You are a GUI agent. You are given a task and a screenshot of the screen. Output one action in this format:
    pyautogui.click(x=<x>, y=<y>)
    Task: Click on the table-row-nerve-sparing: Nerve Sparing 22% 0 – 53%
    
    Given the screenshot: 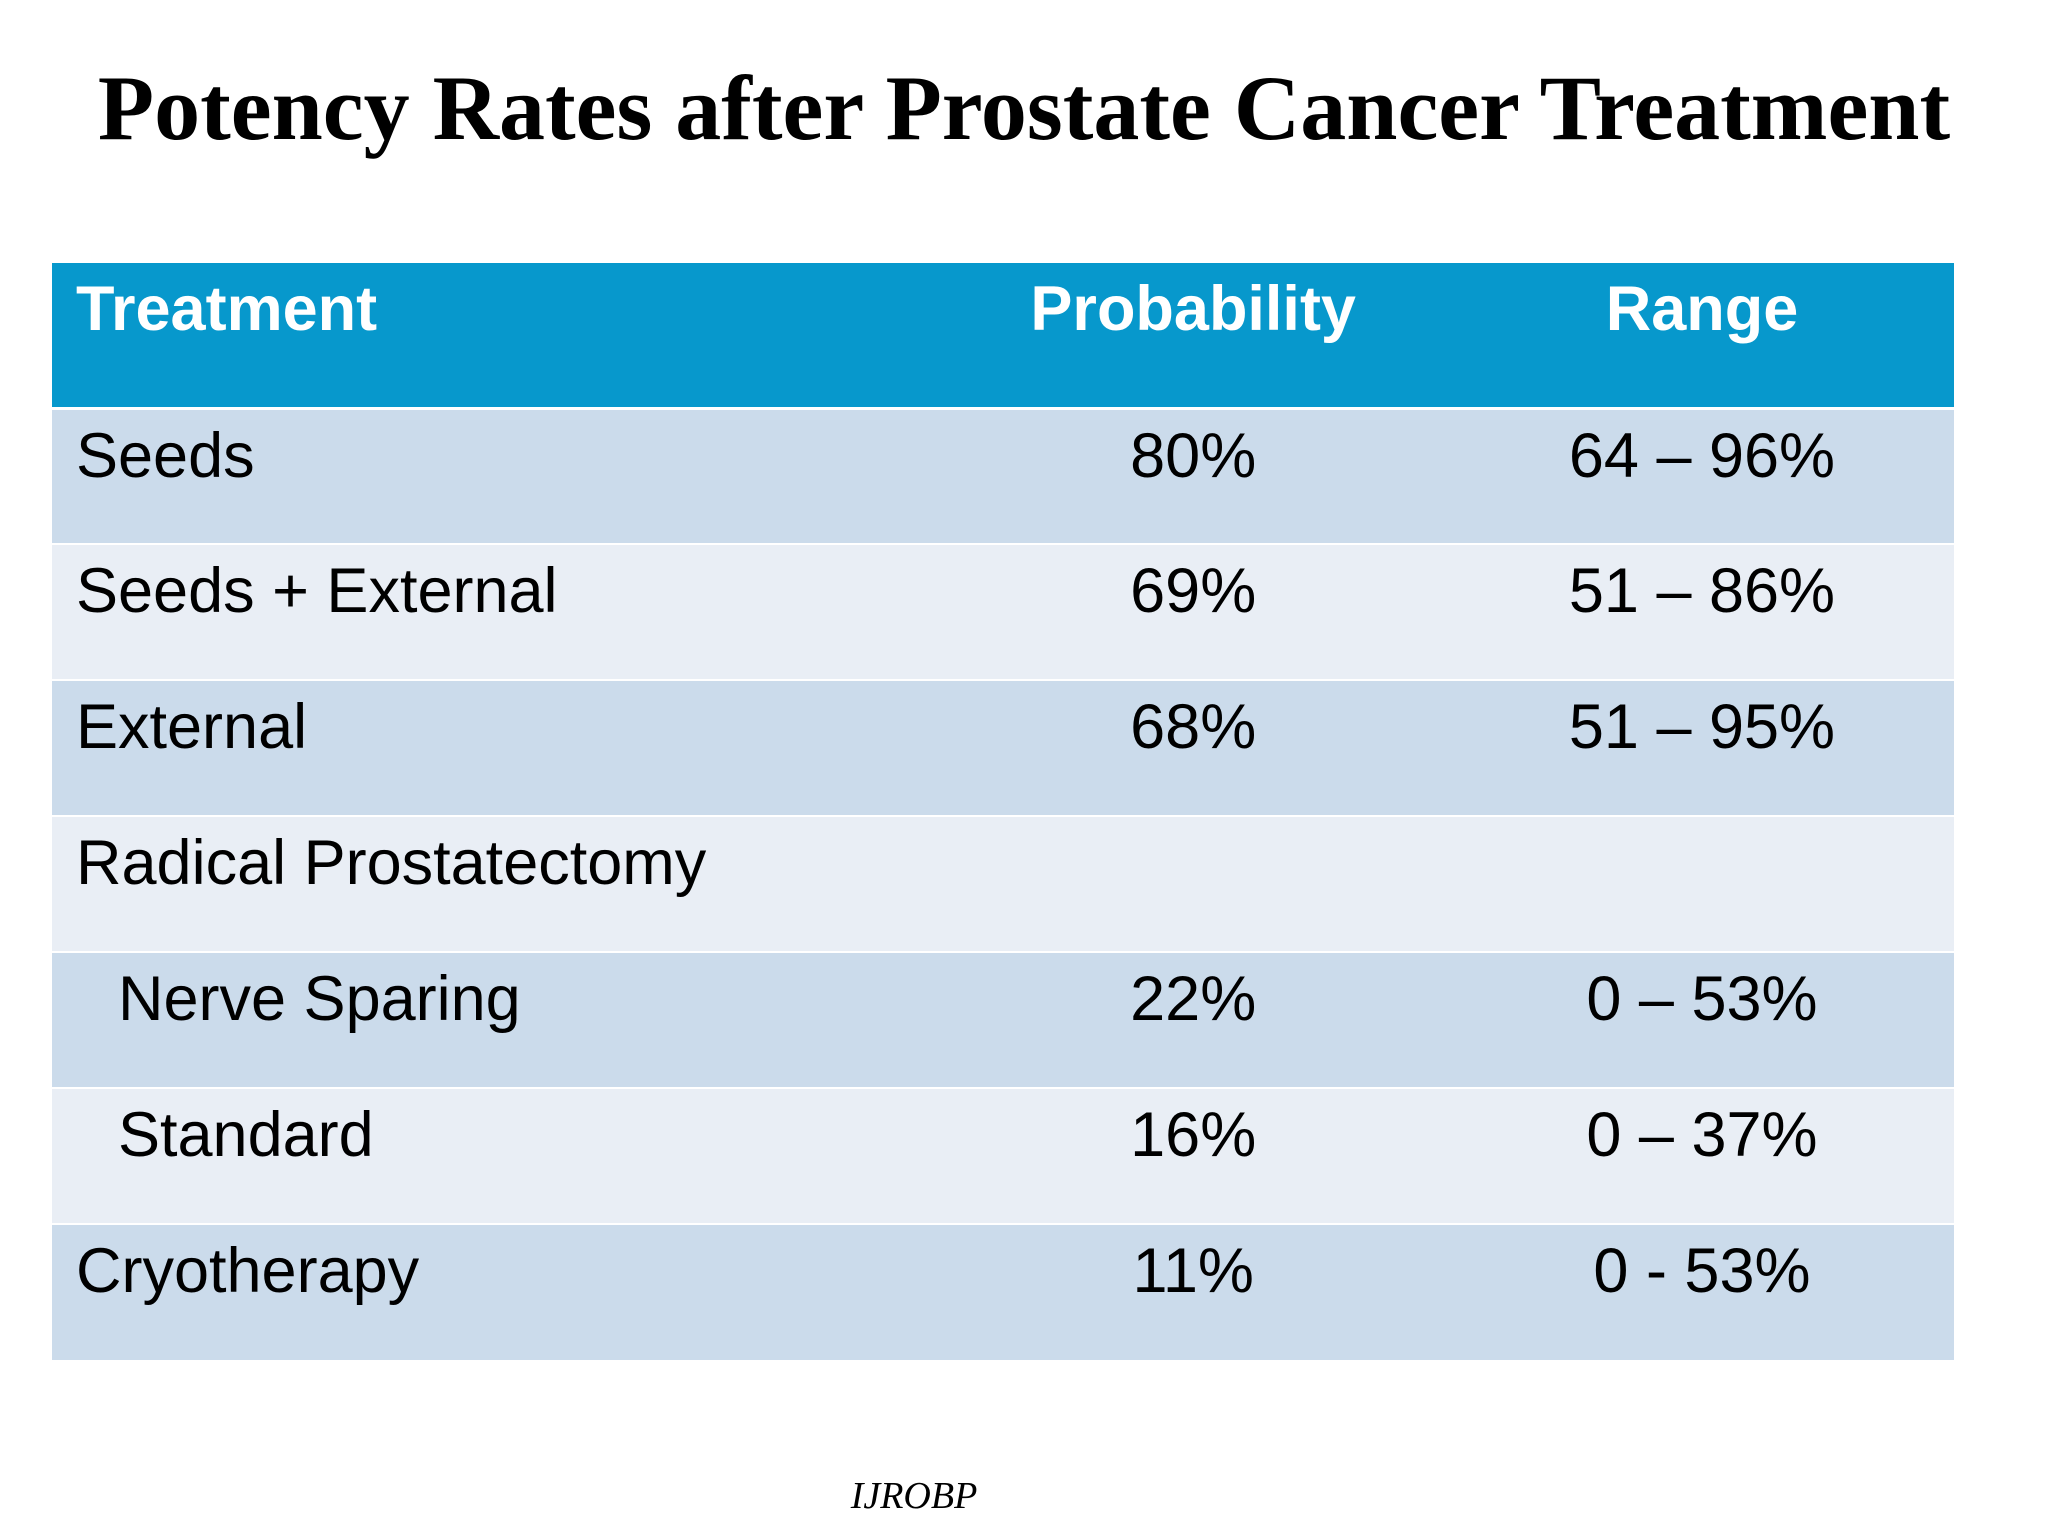 What is the action you would take?
    pyautogui.click(x=1003, y=1020)
    